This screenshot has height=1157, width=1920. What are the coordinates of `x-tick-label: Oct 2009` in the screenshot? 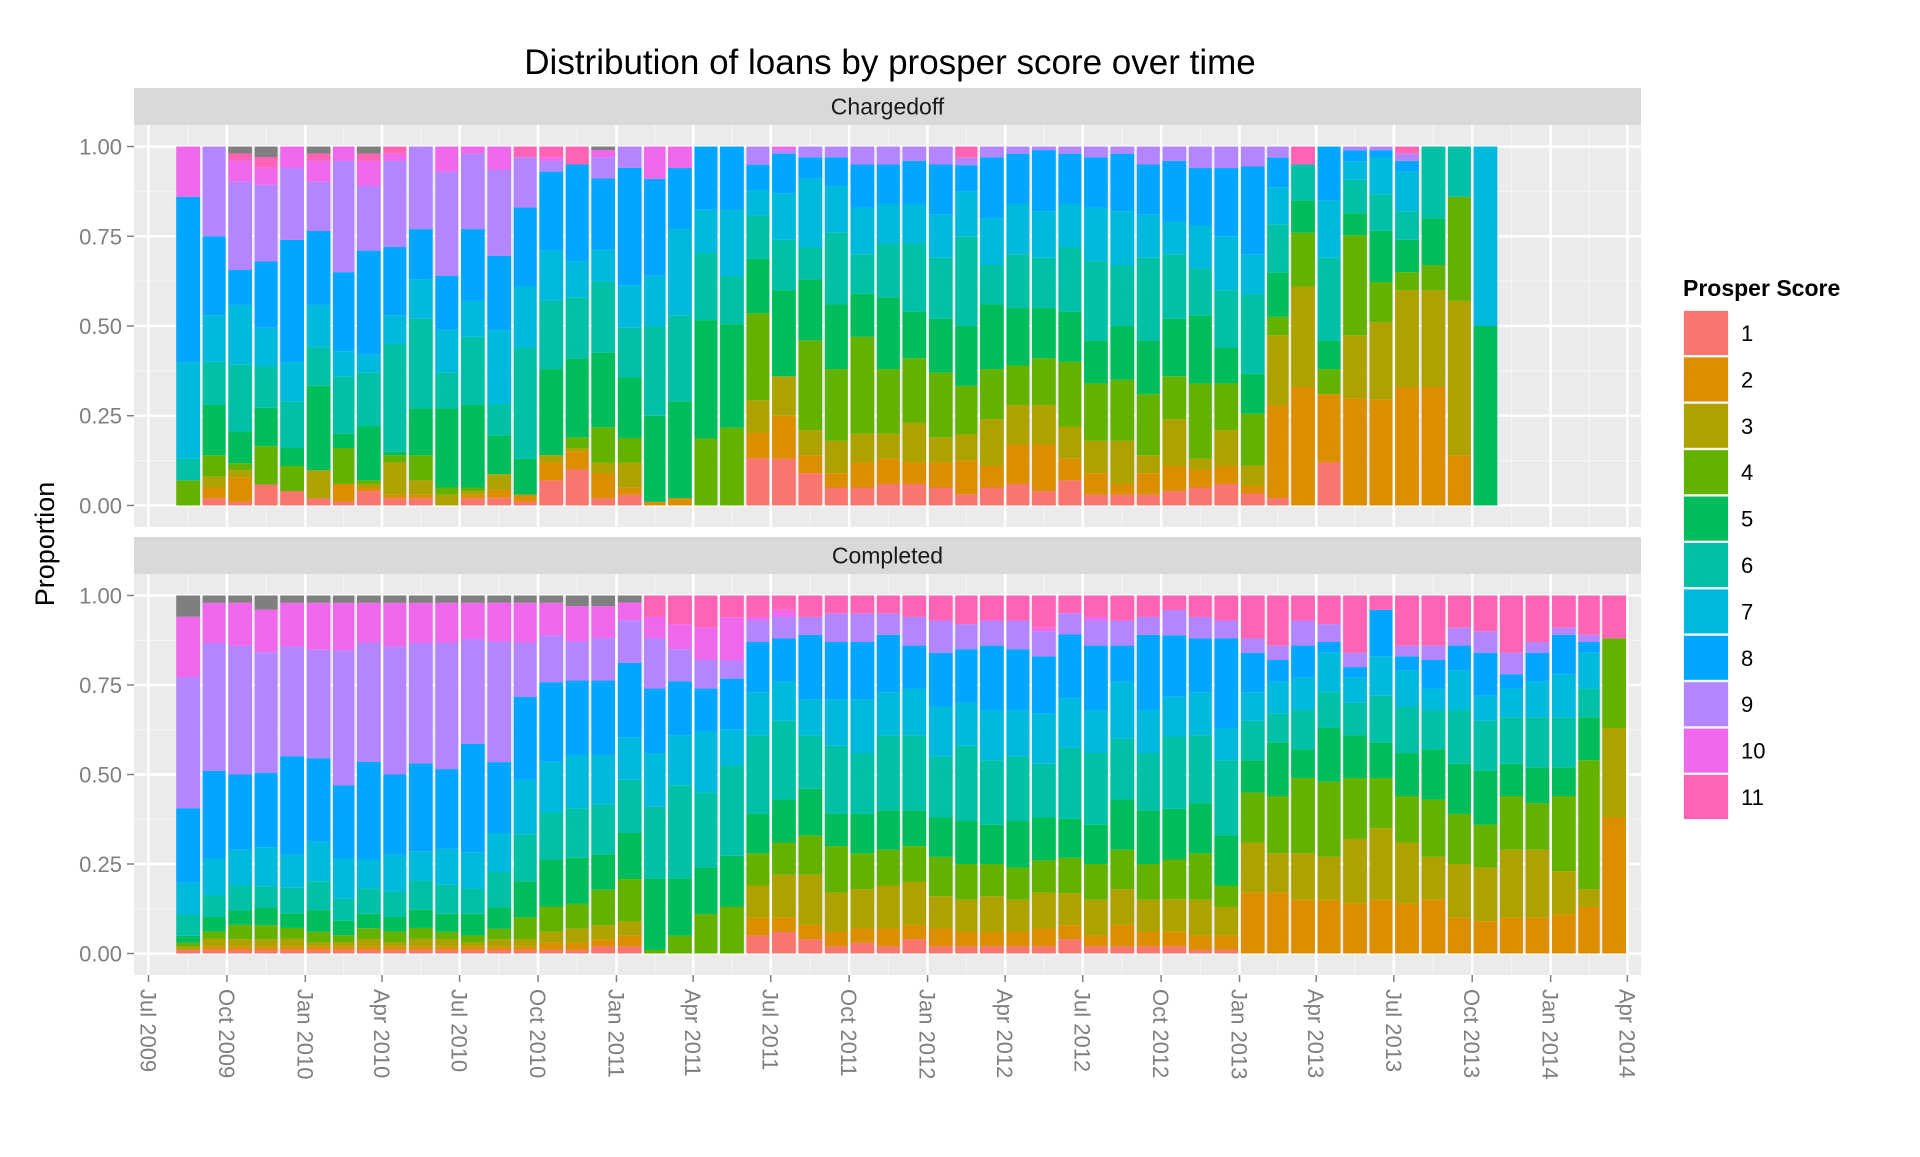 It's located at (226, 1033).